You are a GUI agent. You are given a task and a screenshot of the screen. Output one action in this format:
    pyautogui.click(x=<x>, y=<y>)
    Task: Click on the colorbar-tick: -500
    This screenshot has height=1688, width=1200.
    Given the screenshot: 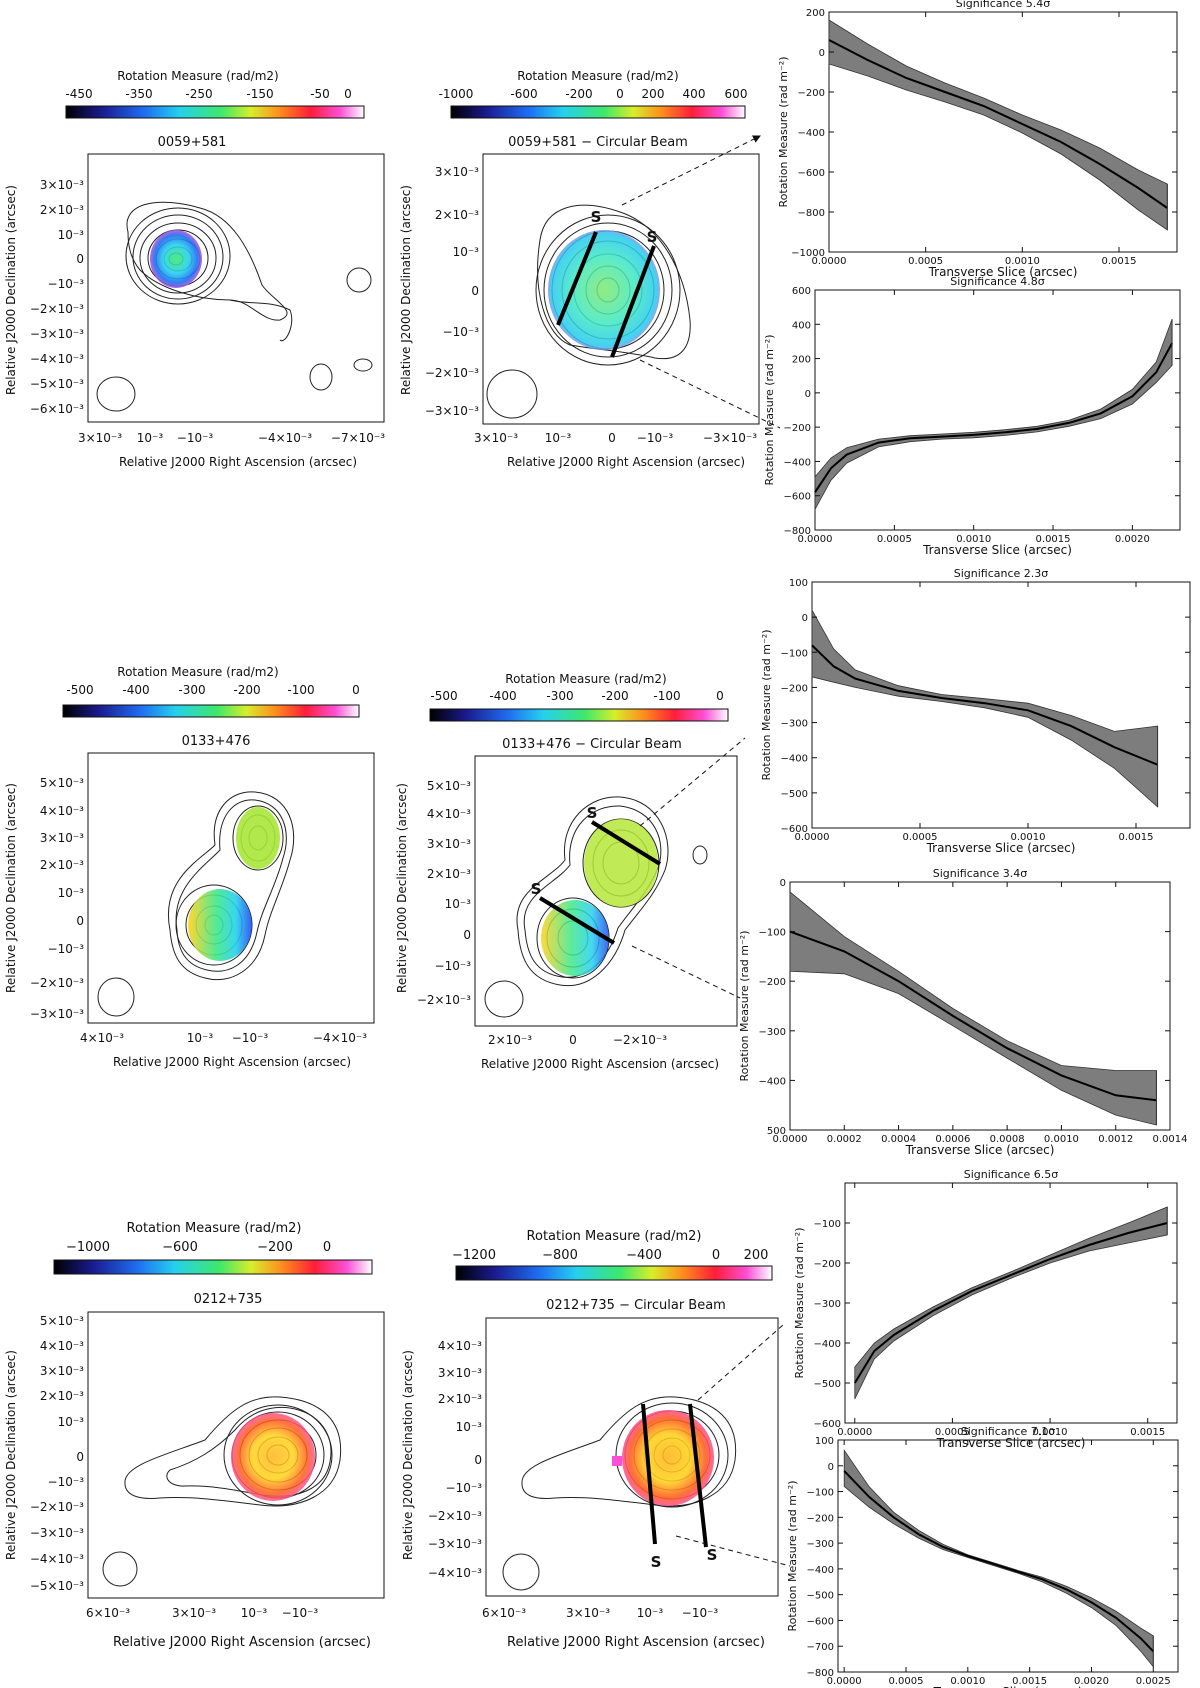 What is the action you would take?
    pyautogui.click(x=443, y=696)
    